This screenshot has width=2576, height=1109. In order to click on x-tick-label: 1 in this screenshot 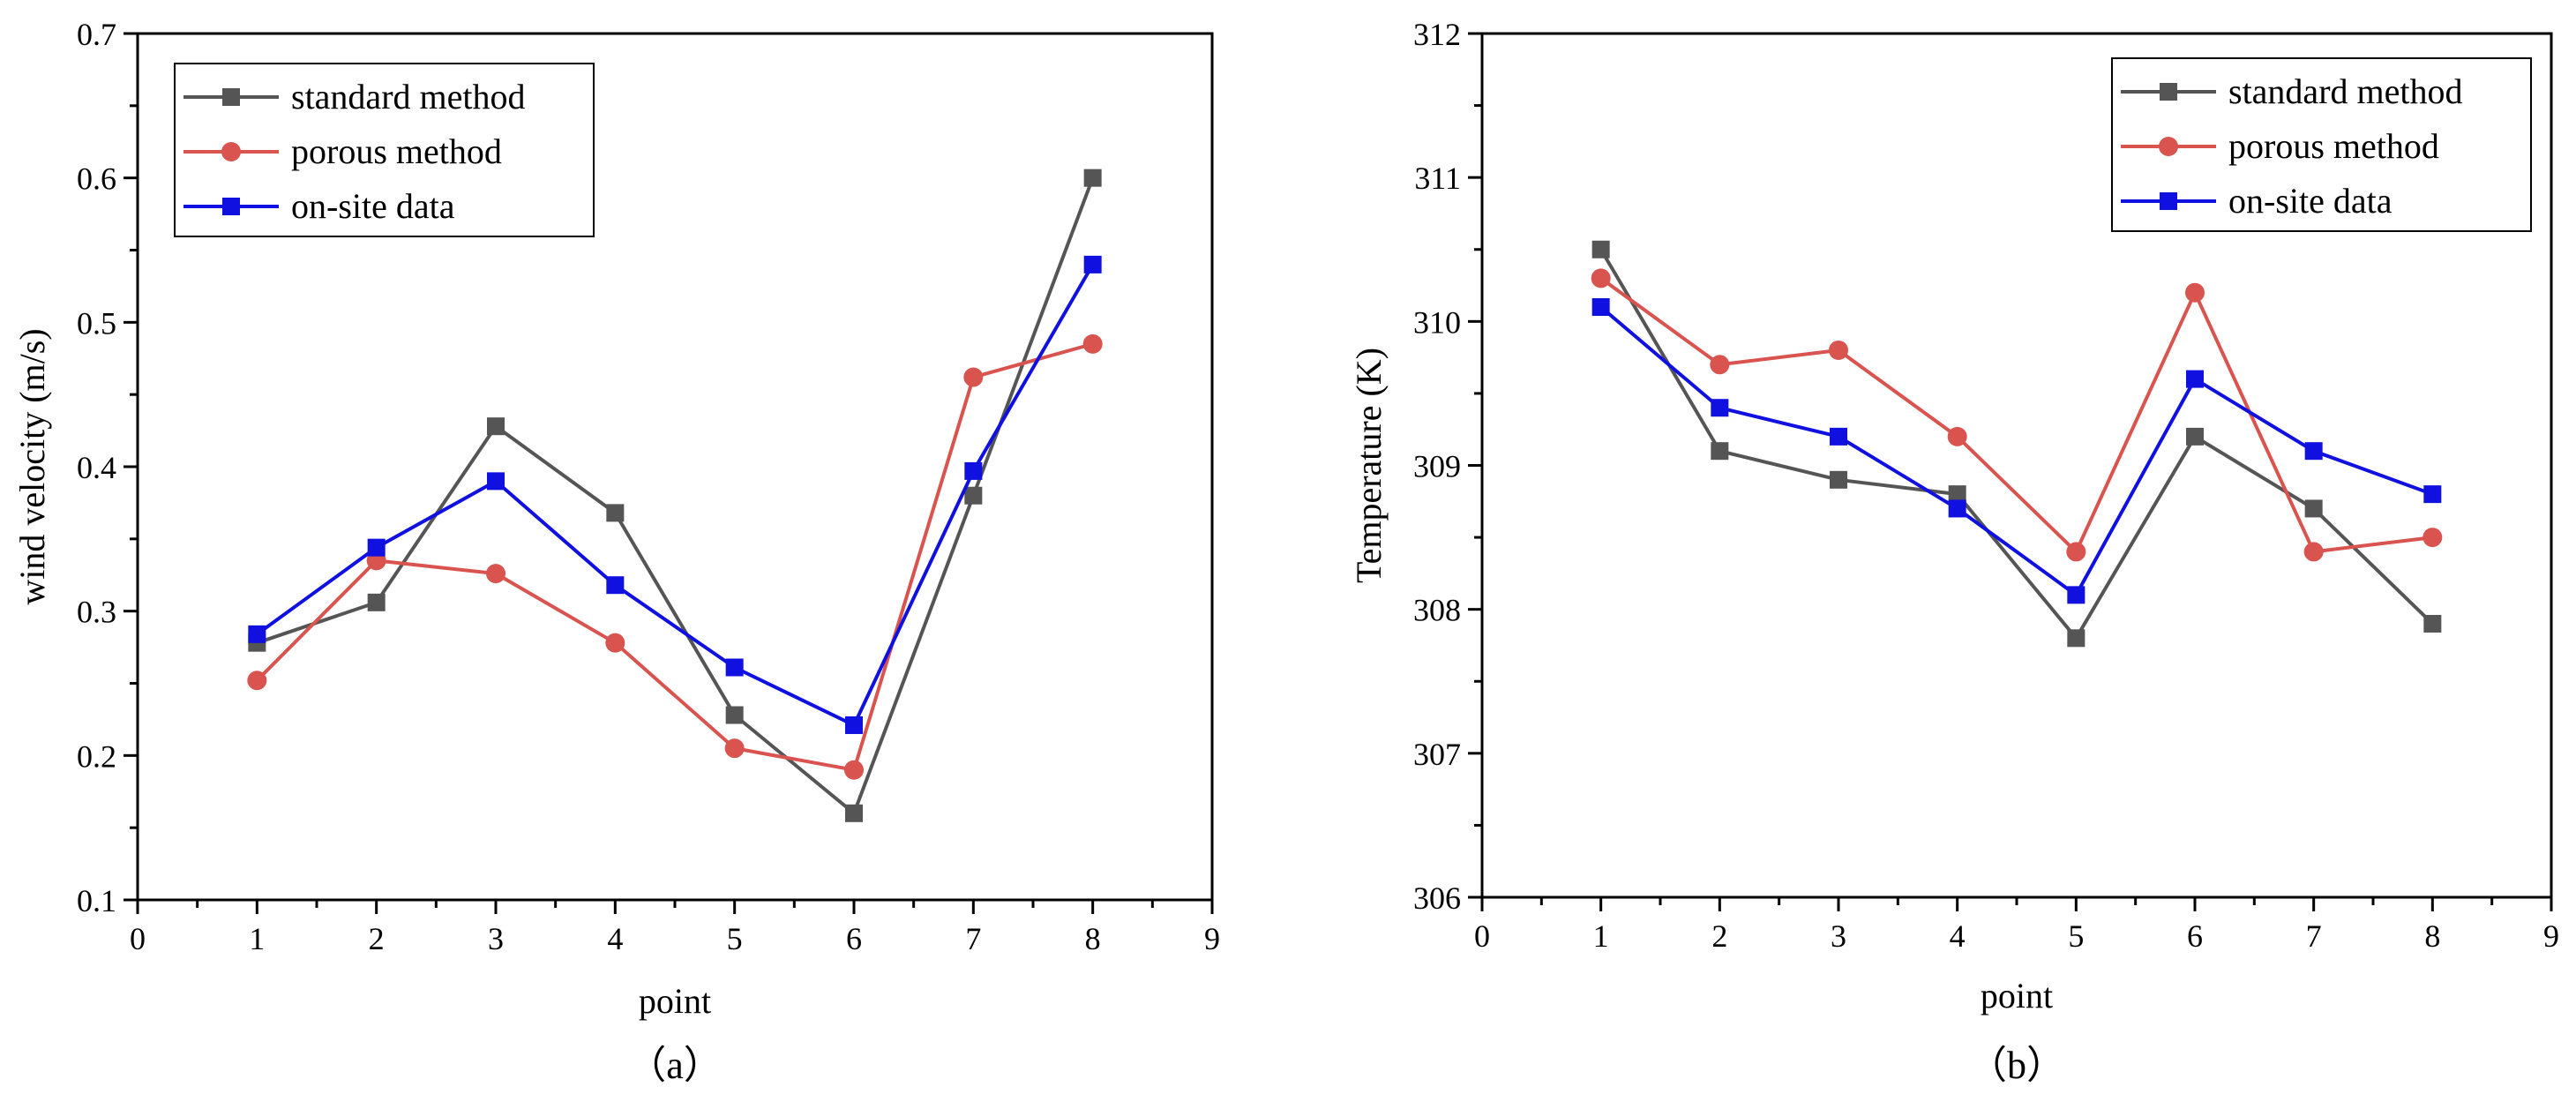, I will do `click(257, 938)`.